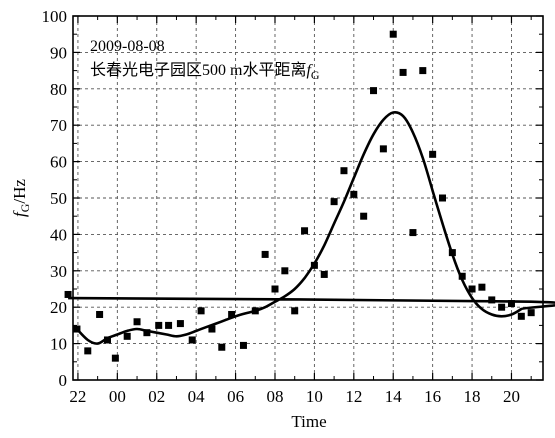  I want to click on y-tick-label: 80, so click(58, 89).